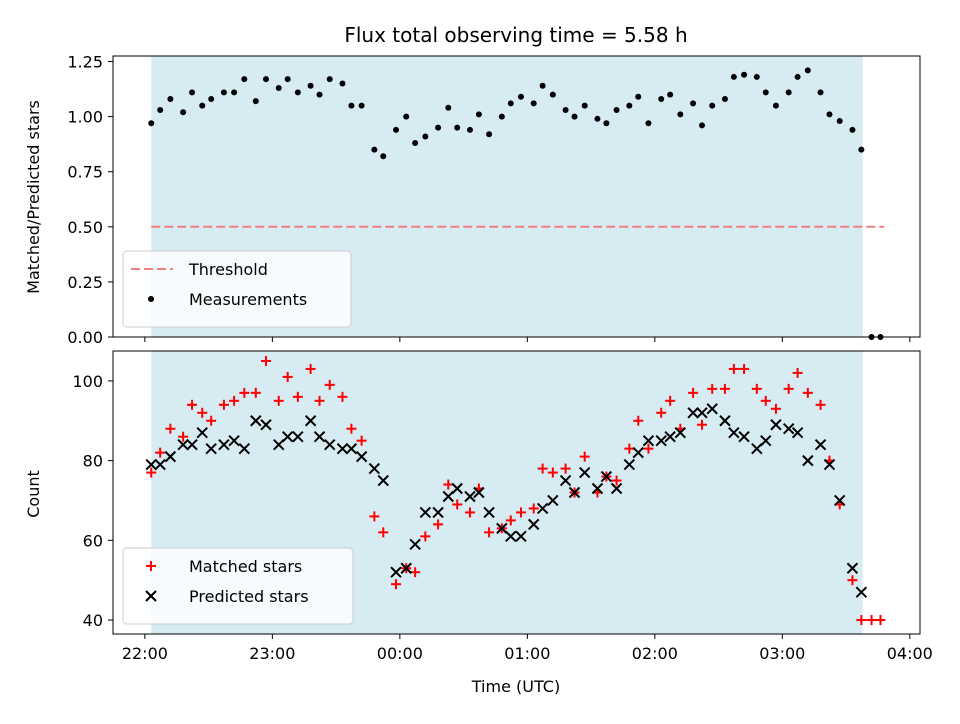  I want to click on y-tick-label: 40, so click(93, 620).